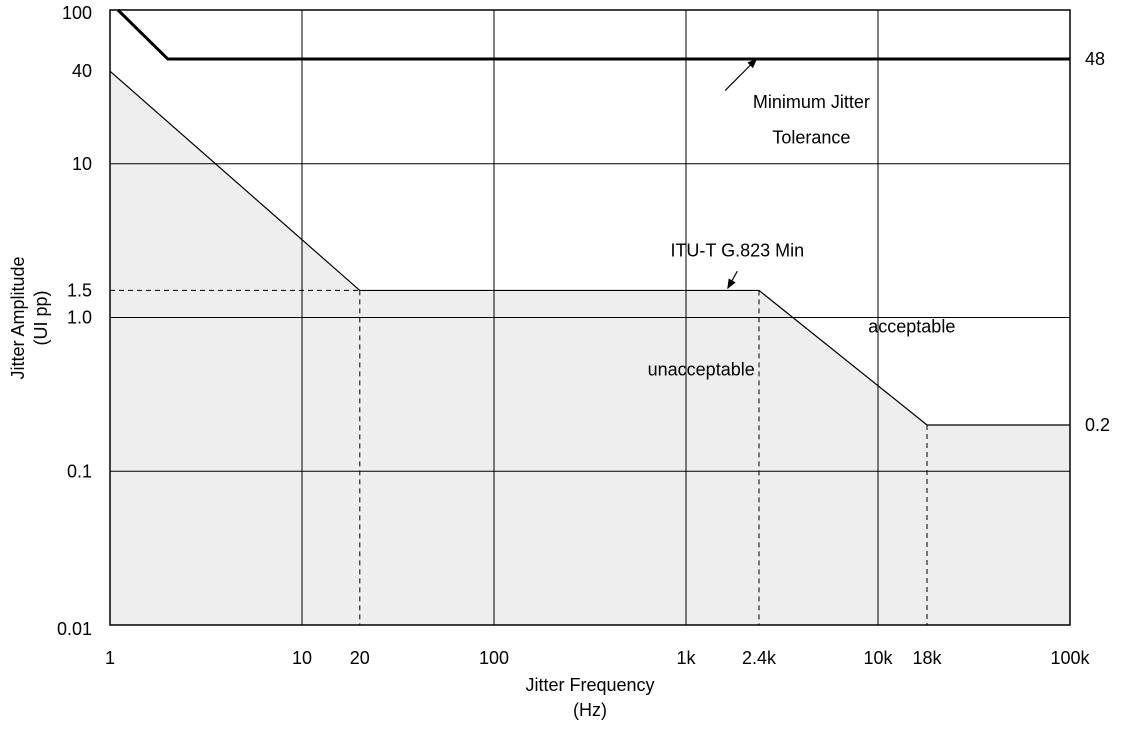  Describe the element at coordinates (593, 34) in the screenshot. I see `series-line-minimum-jitter-tolerance` at that location.